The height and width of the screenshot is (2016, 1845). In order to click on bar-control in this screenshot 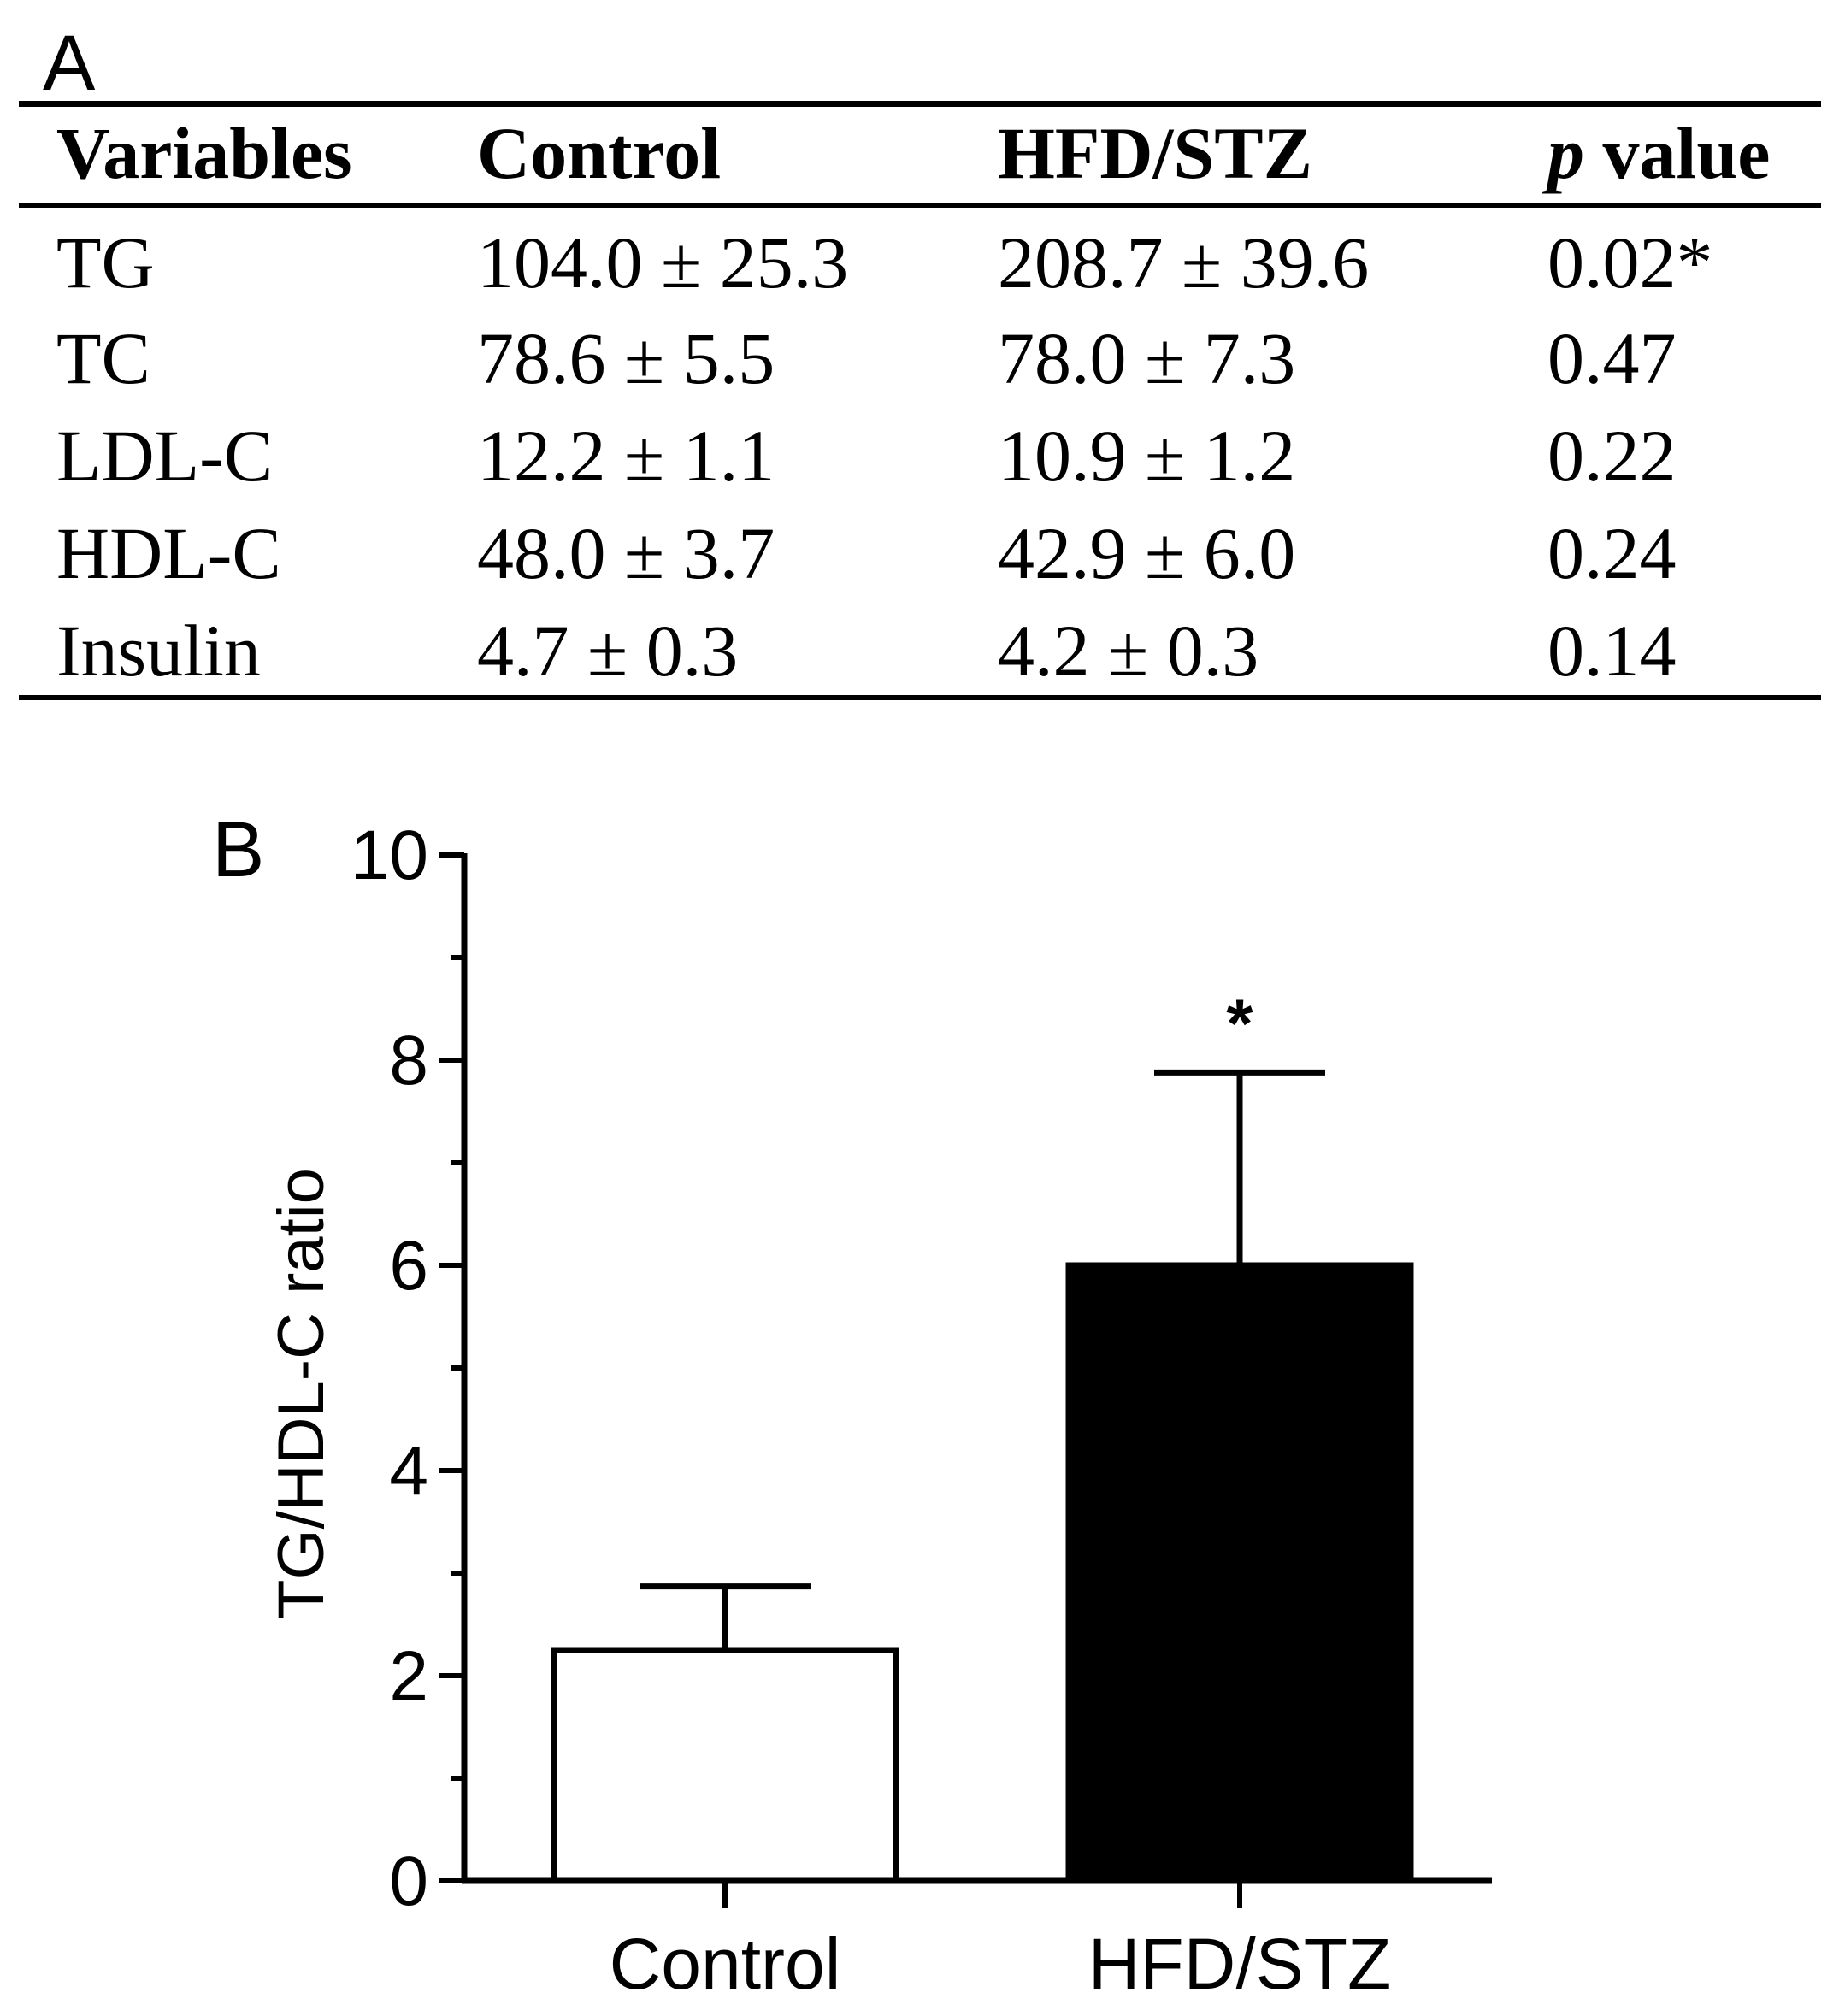, I will do `click(725, 1765)`.